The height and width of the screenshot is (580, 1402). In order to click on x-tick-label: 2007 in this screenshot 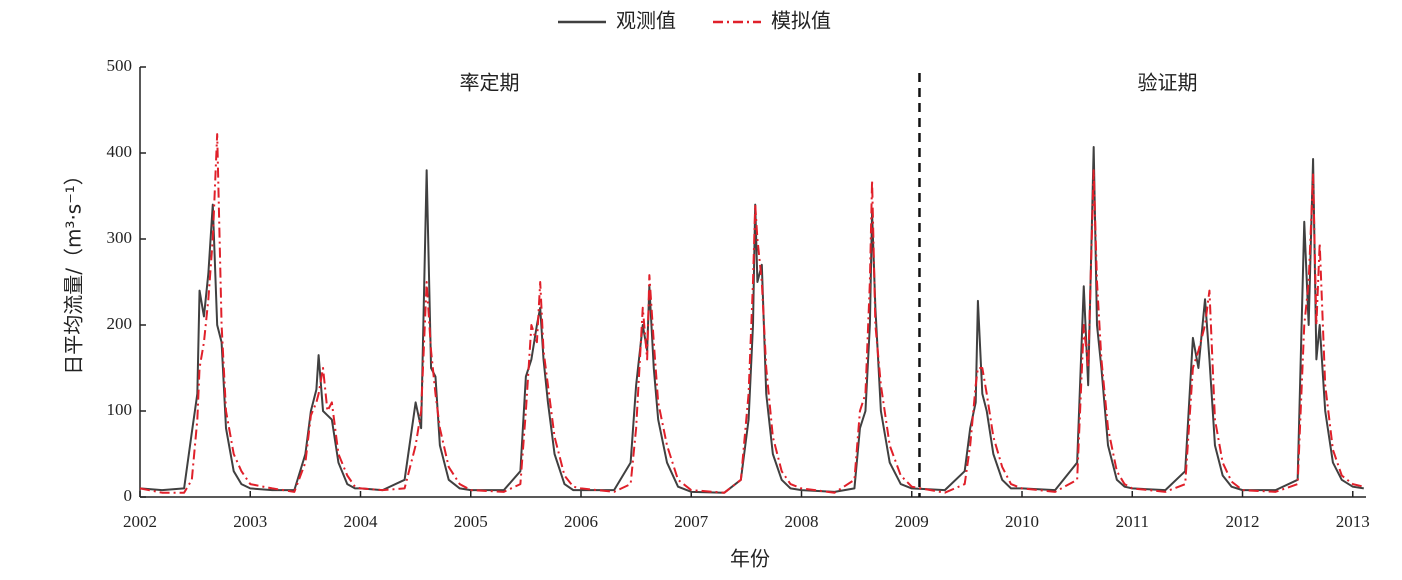, I will do `click(691, 521)`.